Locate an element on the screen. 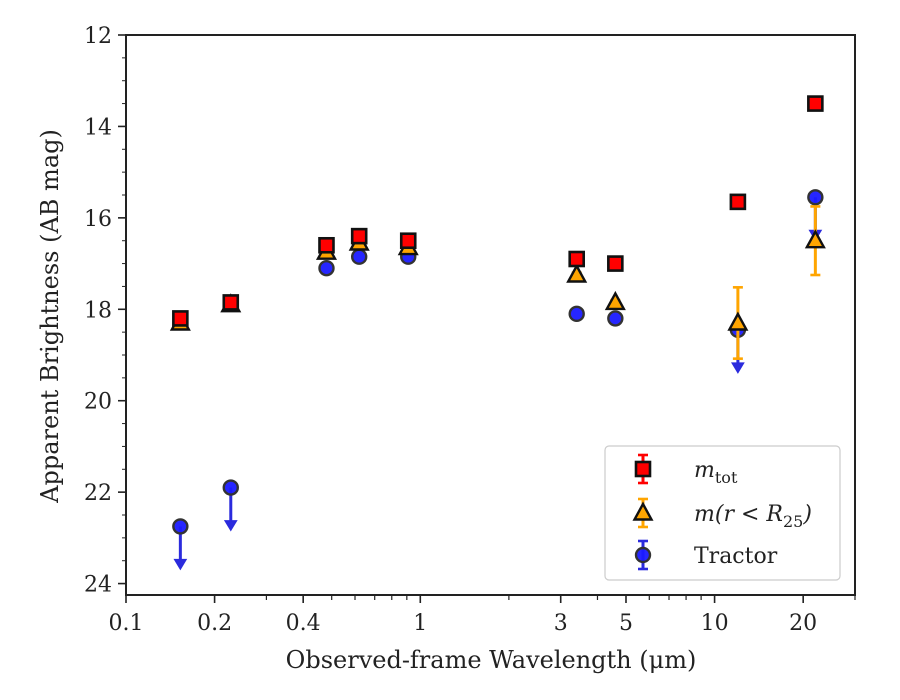  legend-tot-marker is located at coordinates (643, 469).